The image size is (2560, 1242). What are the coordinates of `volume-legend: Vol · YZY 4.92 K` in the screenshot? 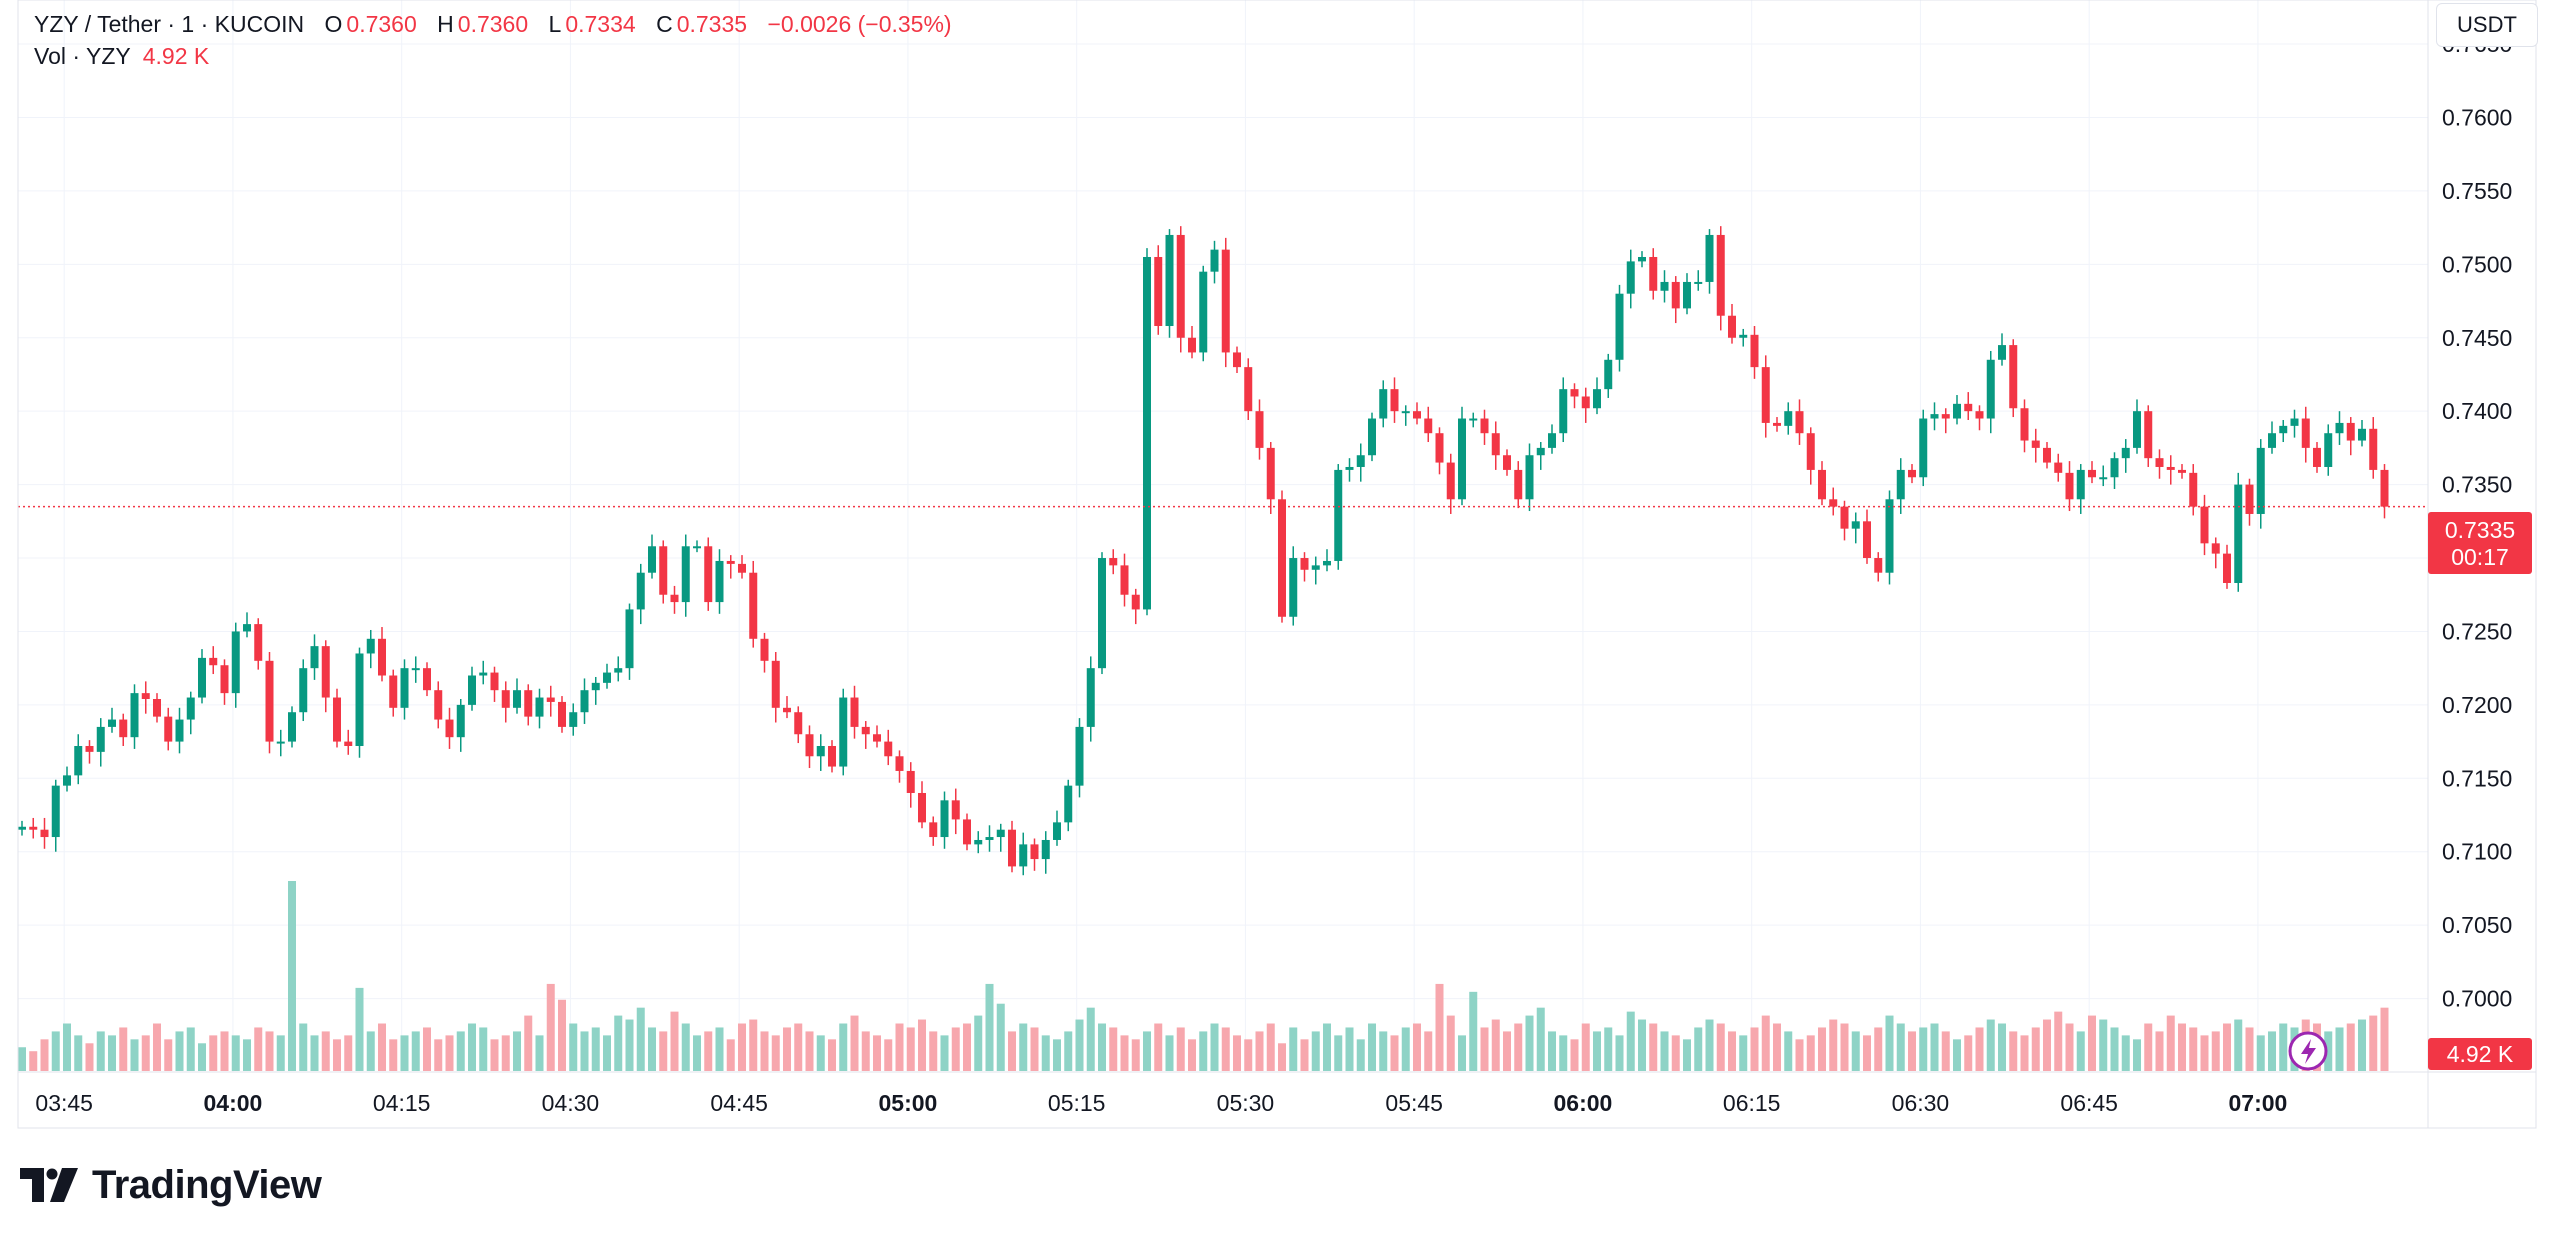 It's located at (121, 56).